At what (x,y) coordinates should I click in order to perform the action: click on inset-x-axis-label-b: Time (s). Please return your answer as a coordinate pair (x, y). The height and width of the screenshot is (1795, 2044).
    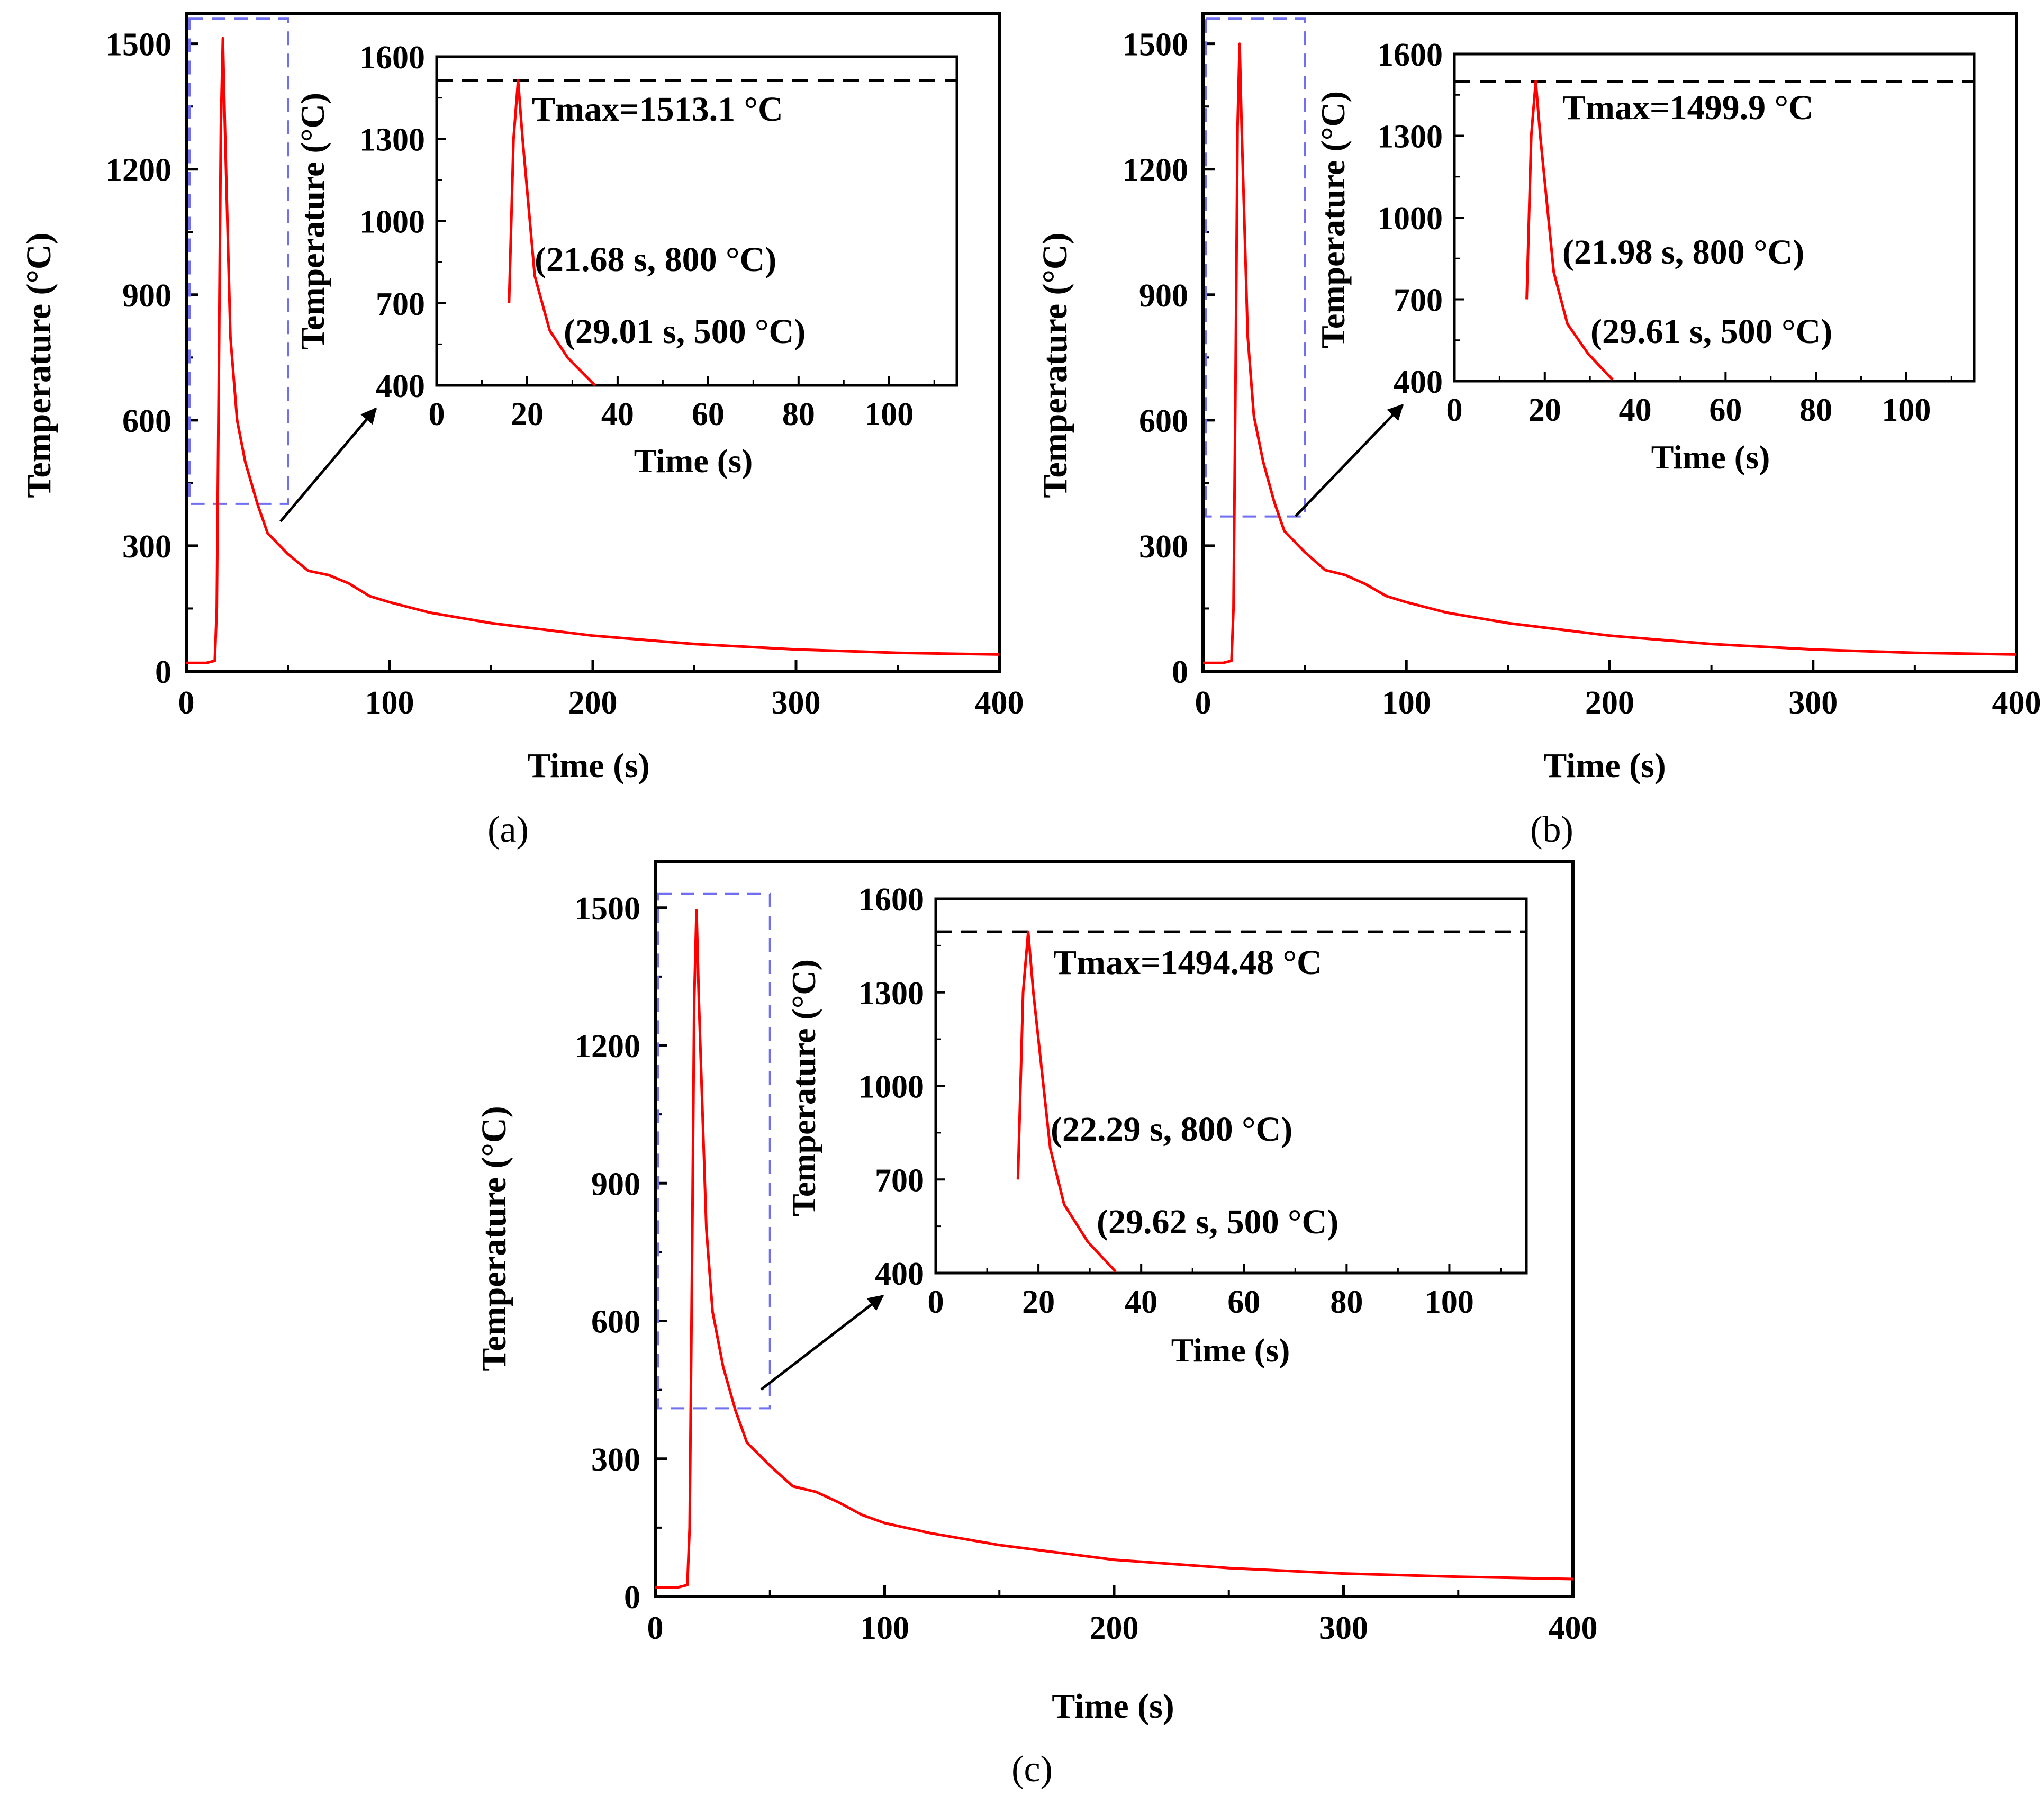
    Looking at the image, I should click on (1710, 457).